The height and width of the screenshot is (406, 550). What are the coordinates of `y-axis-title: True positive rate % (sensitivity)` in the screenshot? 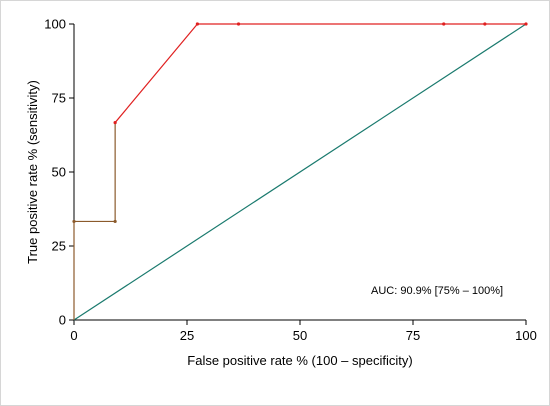 It's located at (32, 172).